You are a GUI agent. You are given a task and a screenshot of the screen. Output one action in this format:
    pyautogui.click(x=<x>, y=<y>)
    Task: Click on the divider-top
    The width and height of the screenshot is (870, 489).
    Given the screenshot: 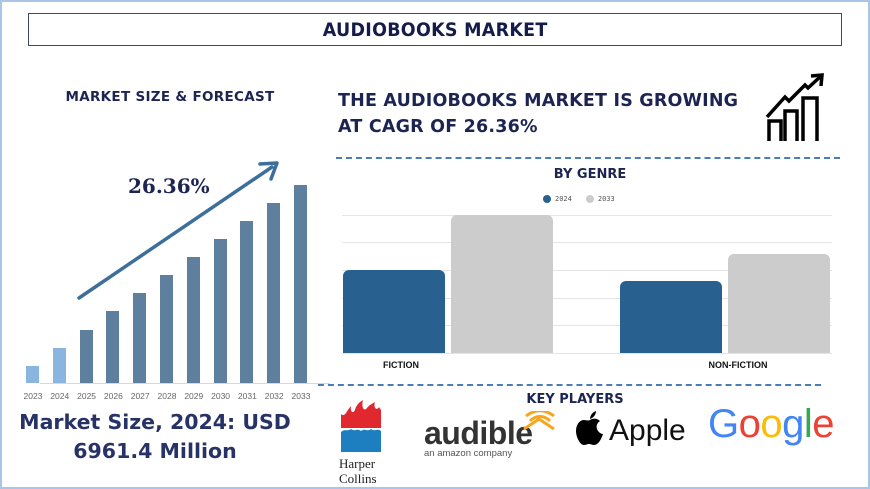 What is the action you would take?
    pyautogui.click(x=588, y=158)
    